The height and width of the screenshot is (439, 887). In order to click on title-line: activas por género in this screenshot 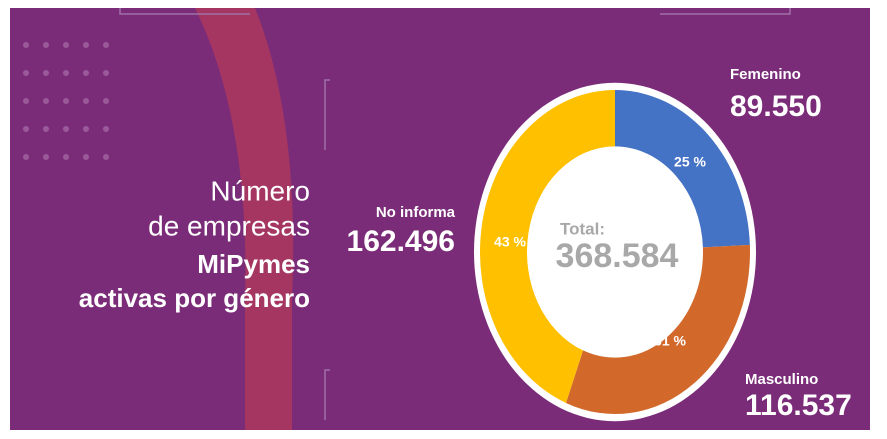, I will do `click(194, 298)`.